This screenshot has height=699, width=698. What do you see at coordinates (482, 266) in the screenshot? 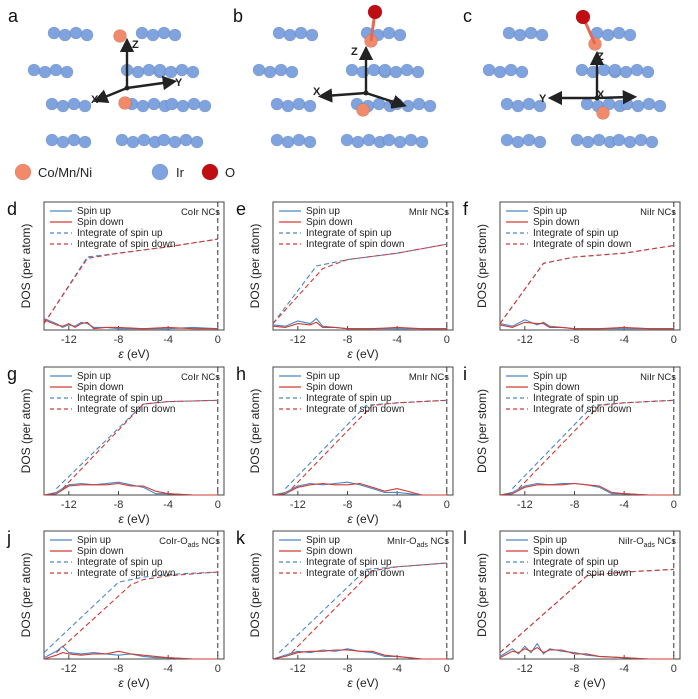
I see `y-axis-title: DOS (per stom)` at bounding box center [482, 266].